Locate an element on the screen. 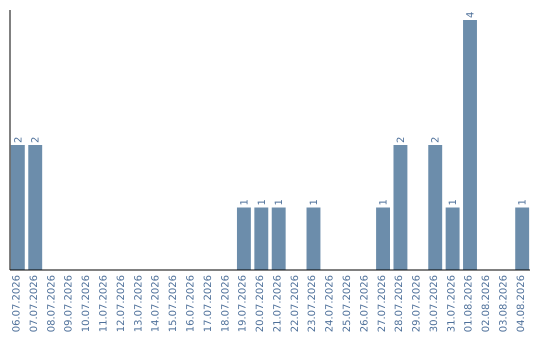  x-tick-label: 24.07.2026 is located at coordinates (330, 303).